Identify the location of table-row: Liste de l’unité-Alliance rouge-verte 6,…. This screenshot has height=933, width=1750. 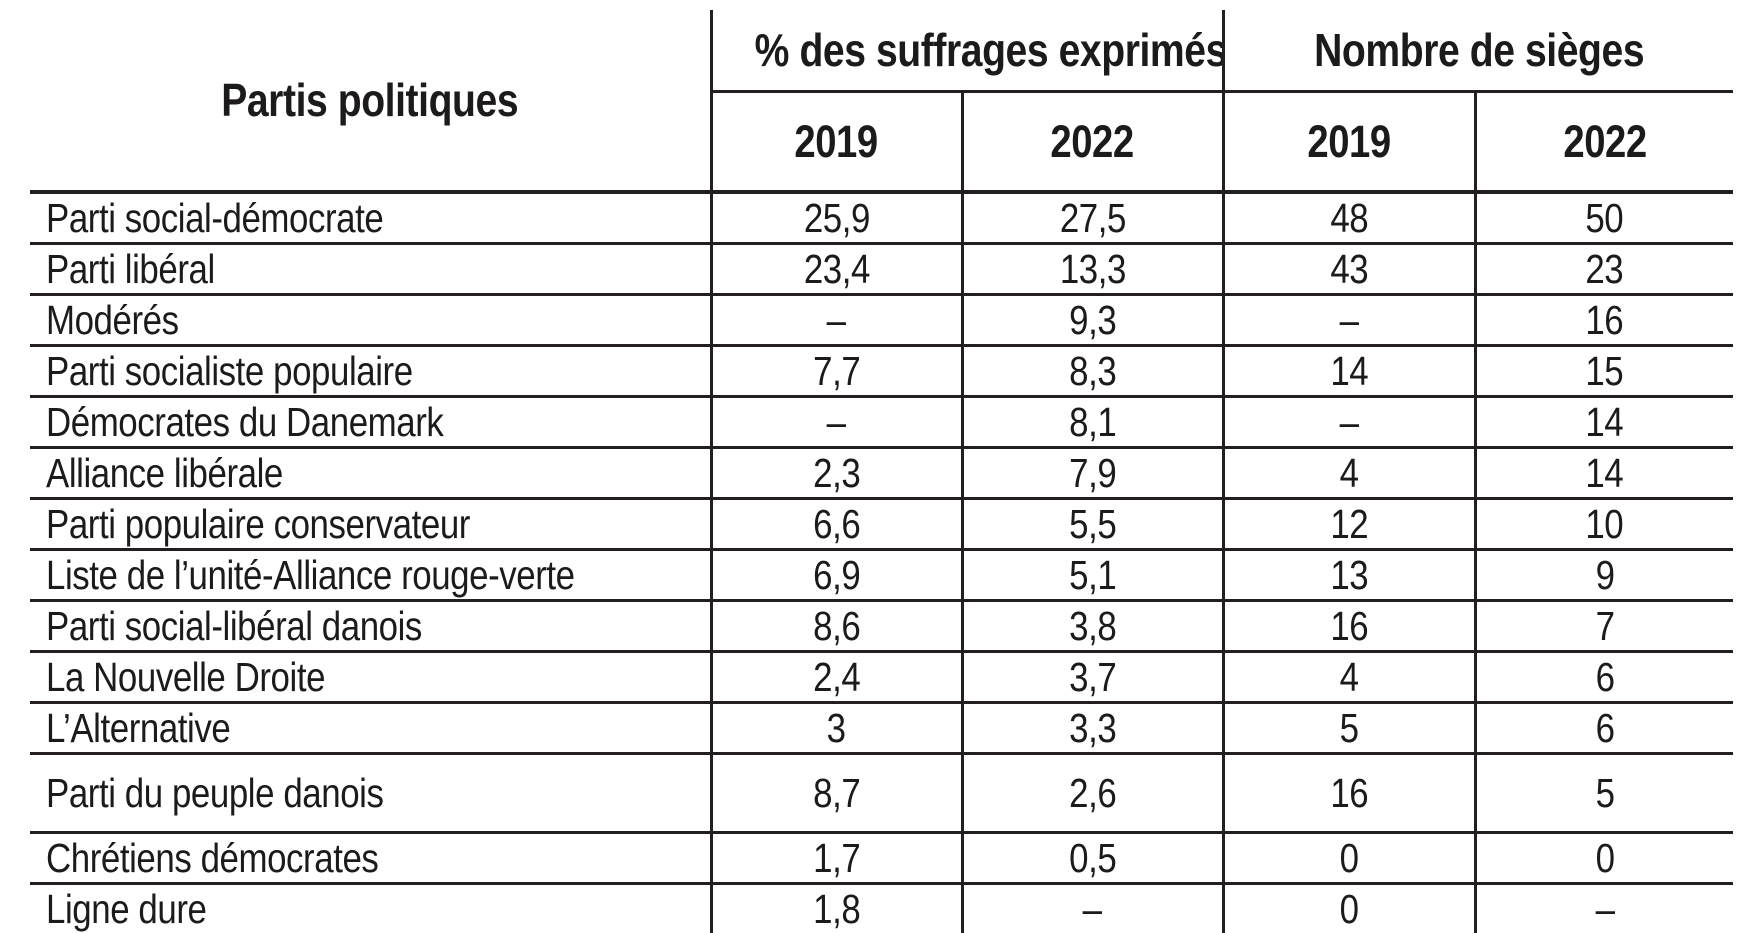
(881, 575).